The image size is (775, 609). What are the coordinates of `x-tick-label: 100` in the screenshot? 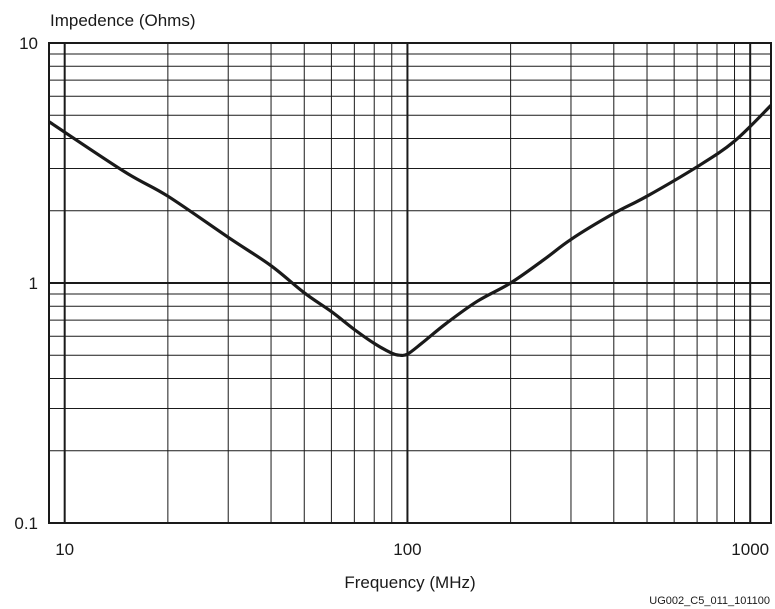 It's located at (407, 549).